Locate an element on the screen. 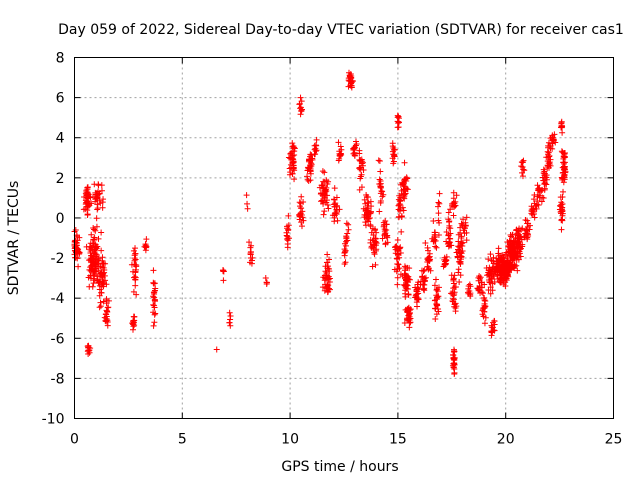  x-tick-label: 5 is located at coordinates (182, 440).